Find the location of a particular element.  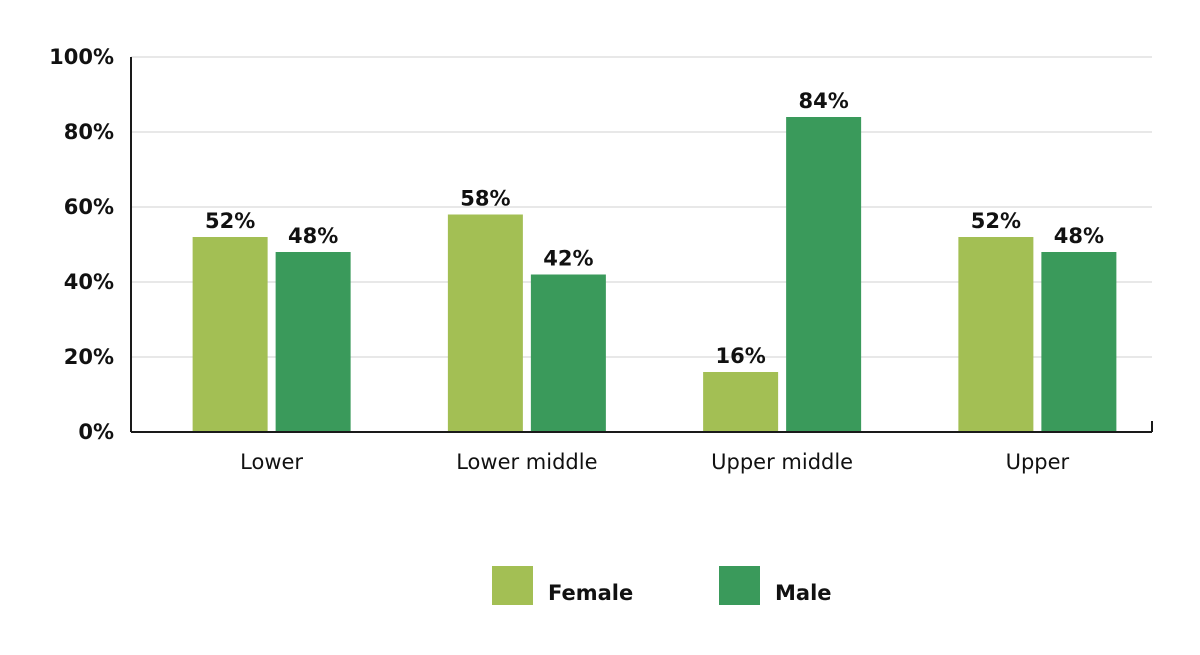

category-label: Lower is located at coordinates (271, 462).